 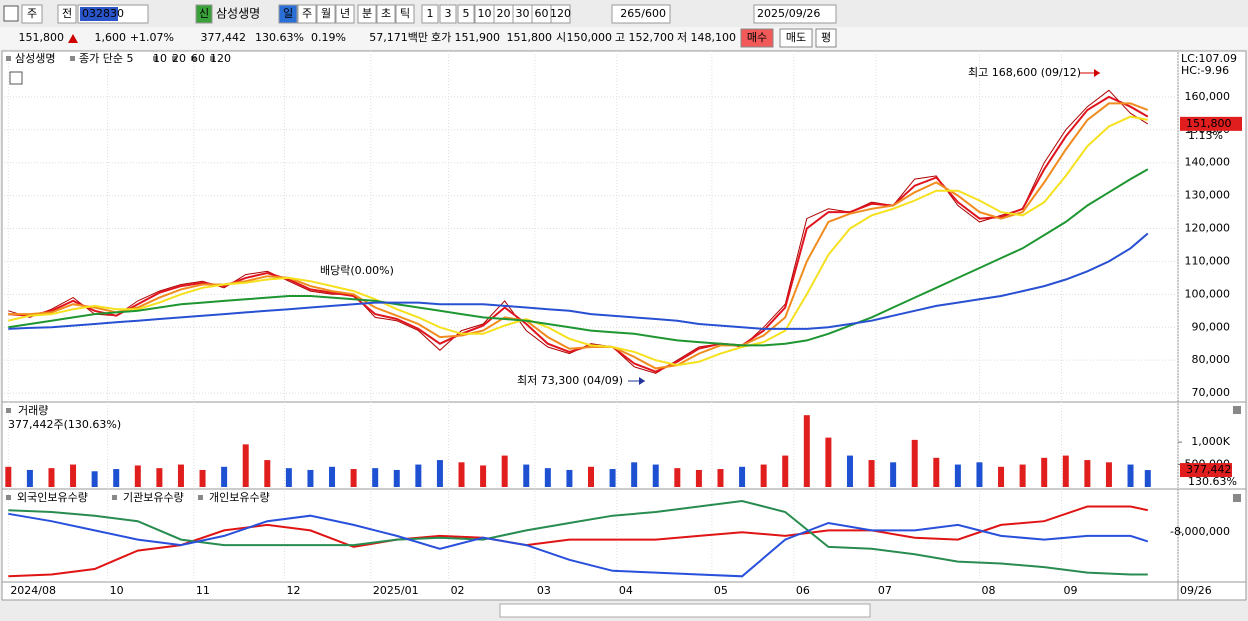 I want to click on date-box, so click(x=795, y=14).